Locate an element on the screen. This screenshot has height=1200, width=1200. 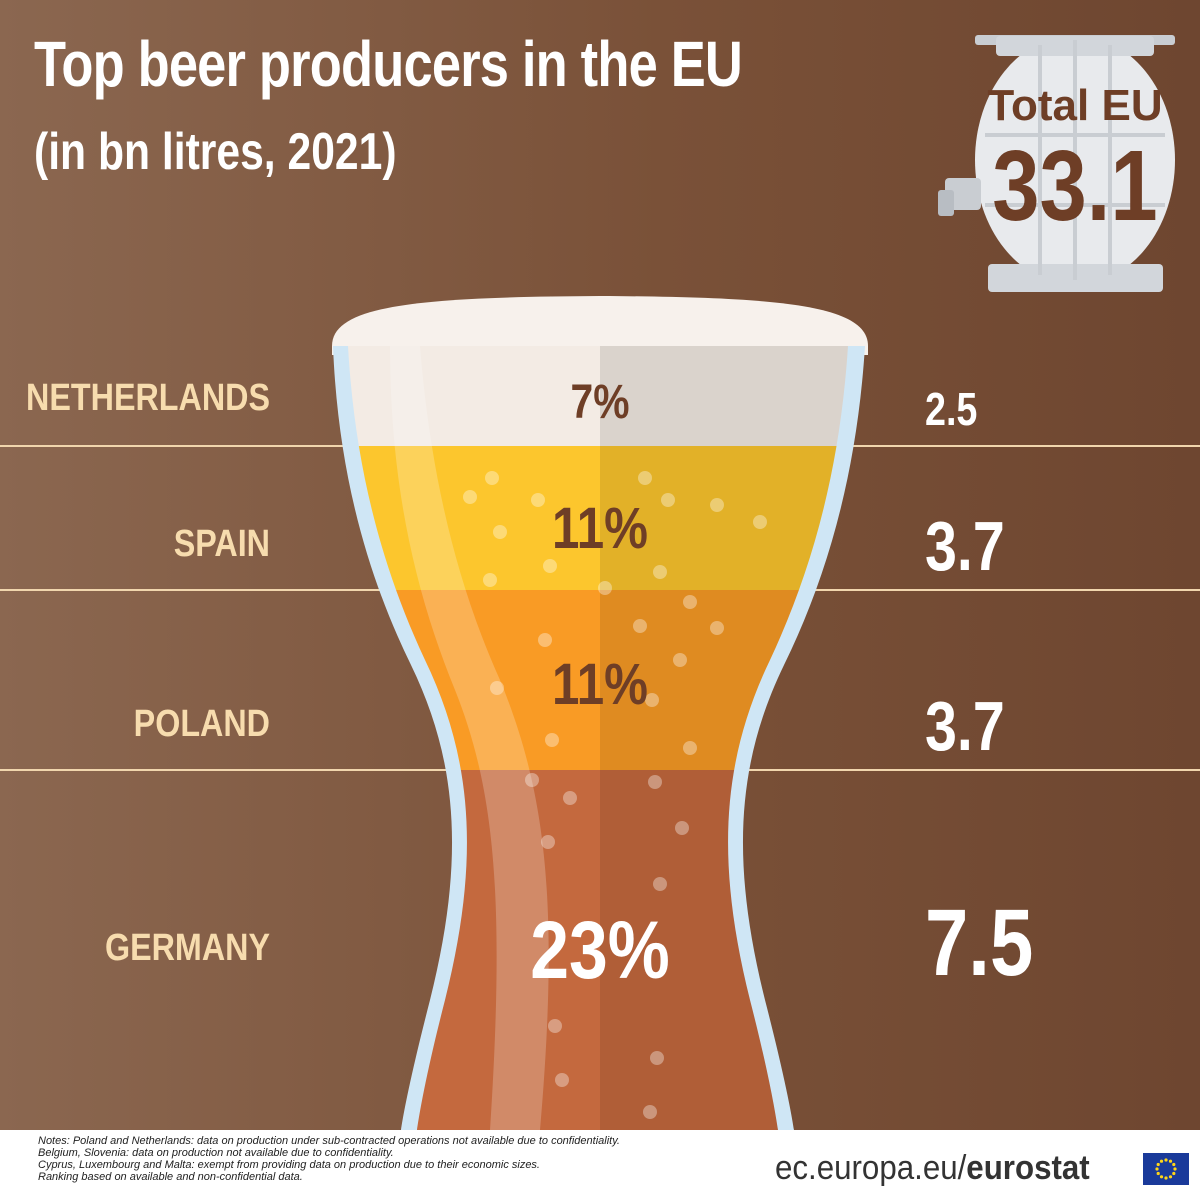
value-label-spain: 3.7 is located at coordinates (965, 546).